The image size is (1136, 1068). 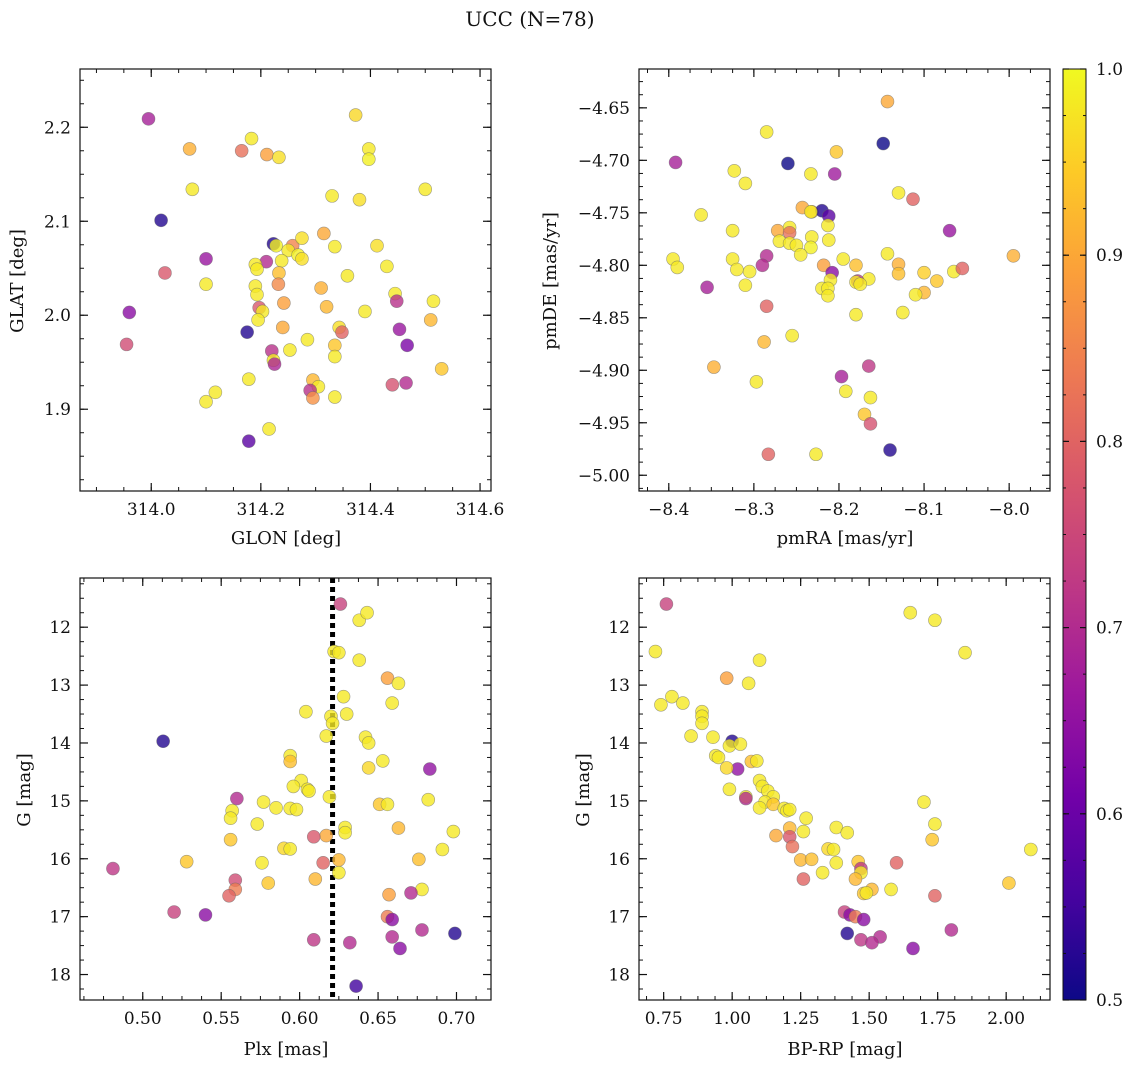 I want to click on y-tick-label: 13, so click(x=60, y=686).